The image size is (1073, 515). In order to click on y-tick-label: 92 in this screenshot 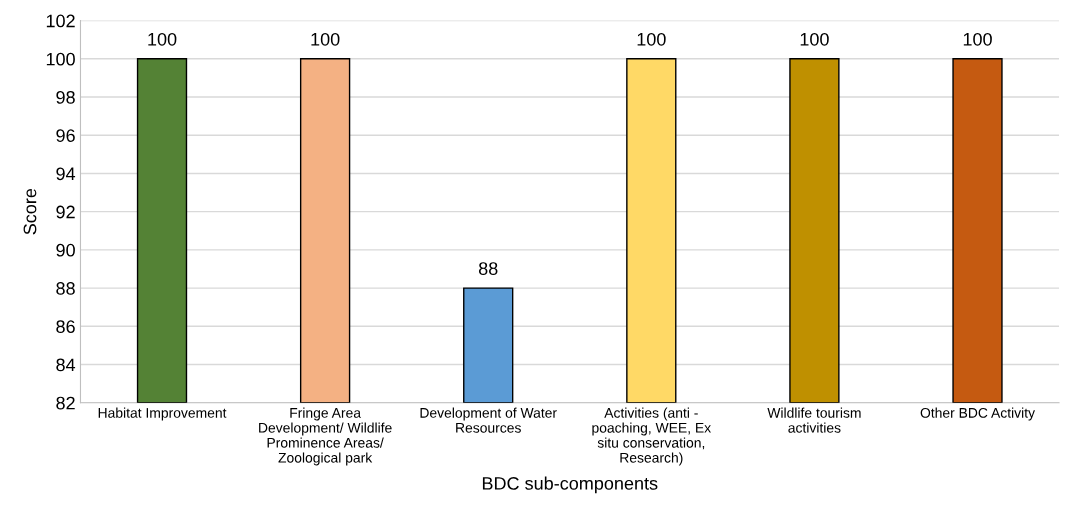, I will do `click(65, 212)`.